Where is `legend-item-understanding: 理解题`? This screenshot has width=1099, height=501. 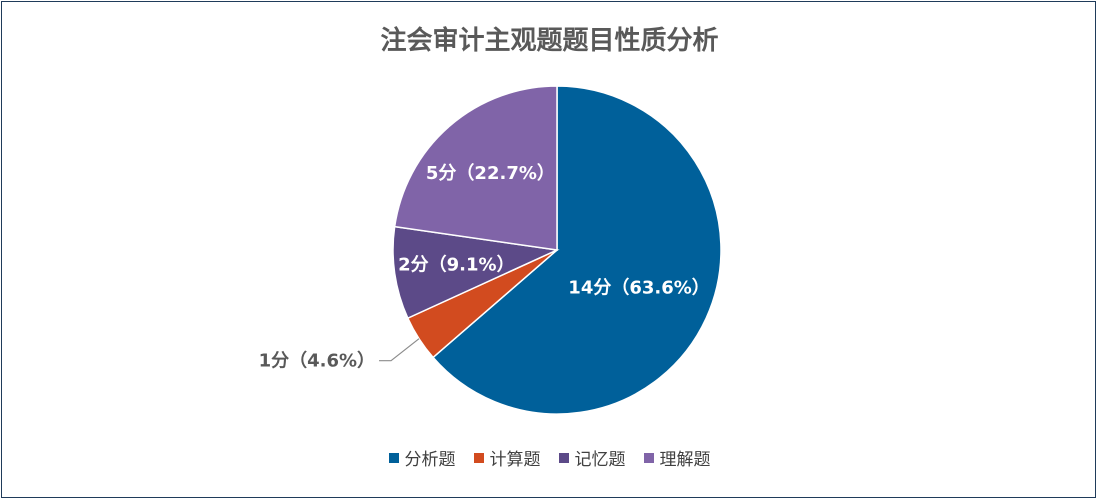
legend-item-understanding: 理解题 is located at coordinates (677, 457).